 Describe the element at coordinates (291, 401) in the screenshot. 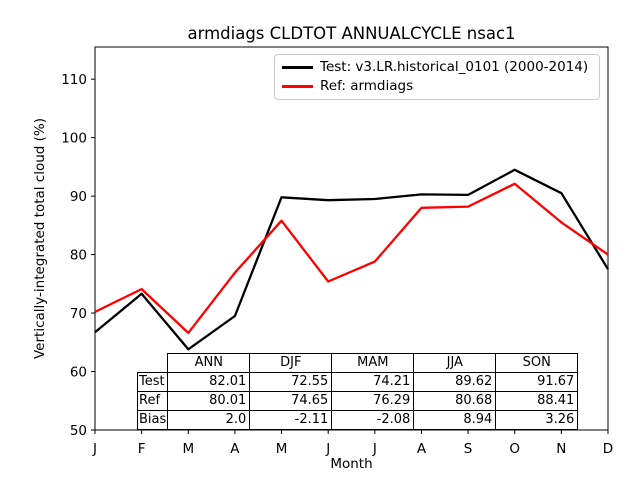

I see `table-cell: 74.65` at that location.